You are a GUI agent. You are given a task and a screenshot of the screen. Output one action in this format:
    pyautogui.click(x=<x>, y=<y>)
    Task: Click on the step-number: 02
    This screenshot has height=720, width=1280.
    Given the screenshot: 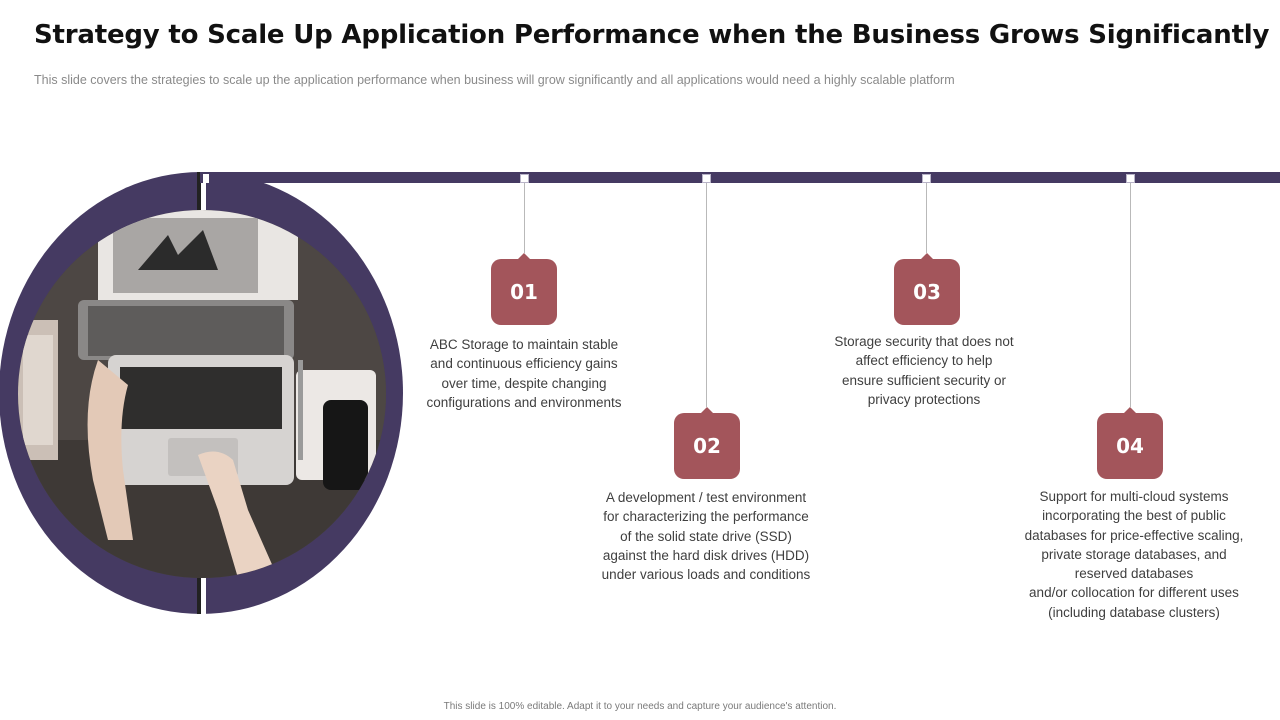 What is the action you would take?
    pyautogui.click(x=707, y=446)
    